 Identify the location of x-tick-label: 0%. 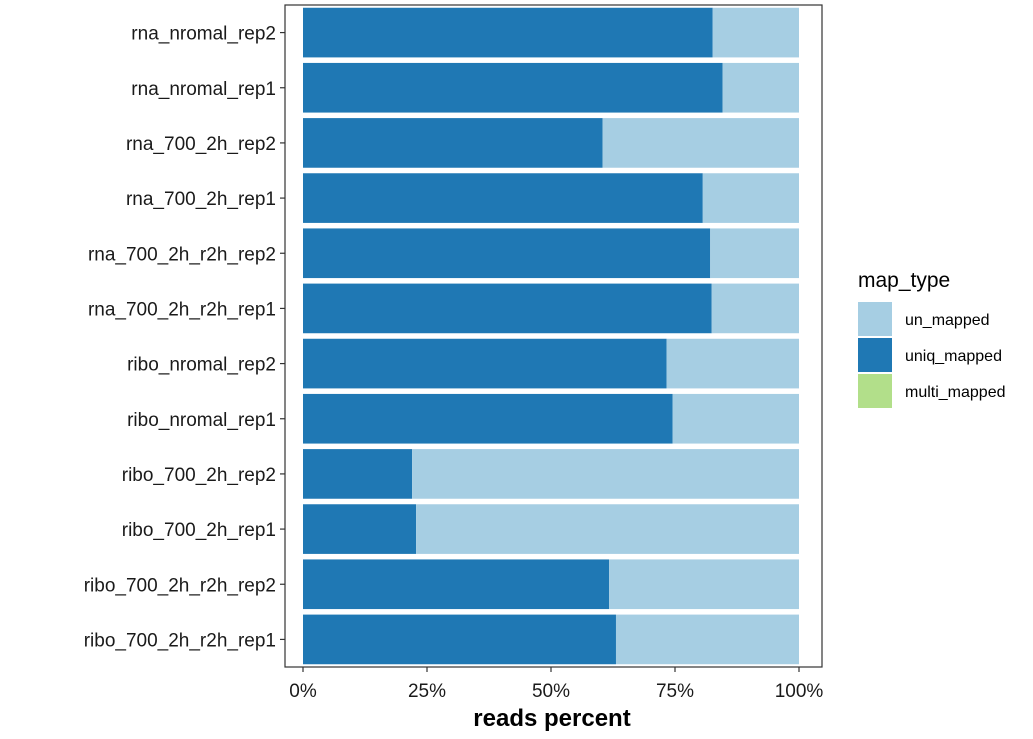
(303, 691).